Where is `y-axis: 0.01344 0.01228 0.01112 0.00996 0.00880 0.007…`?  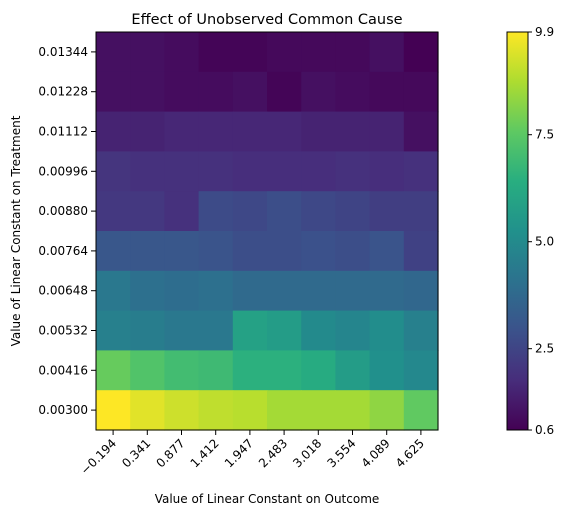 y-axis: 0.01344 0.01228 0.01112 0.00996 0.00880 0.007… is located at coordinates (67, 231).